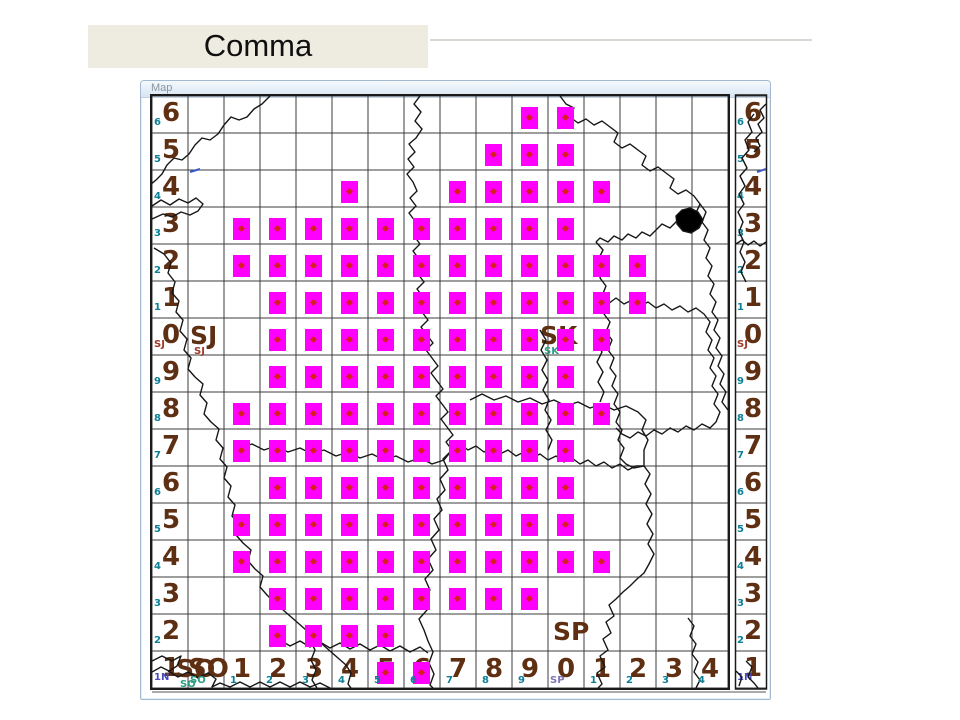 This screenshot has width=960, height=720. Describe the element at coordinates (455, 89) in the screenshot. I see `window-titlebar: Map` at that location.